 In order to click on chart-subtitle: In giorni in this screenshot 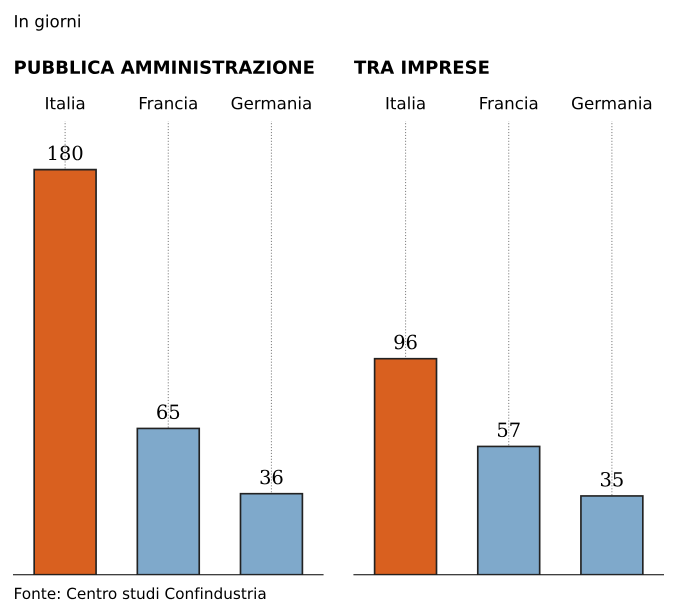, I will do `click(47, 22)`.